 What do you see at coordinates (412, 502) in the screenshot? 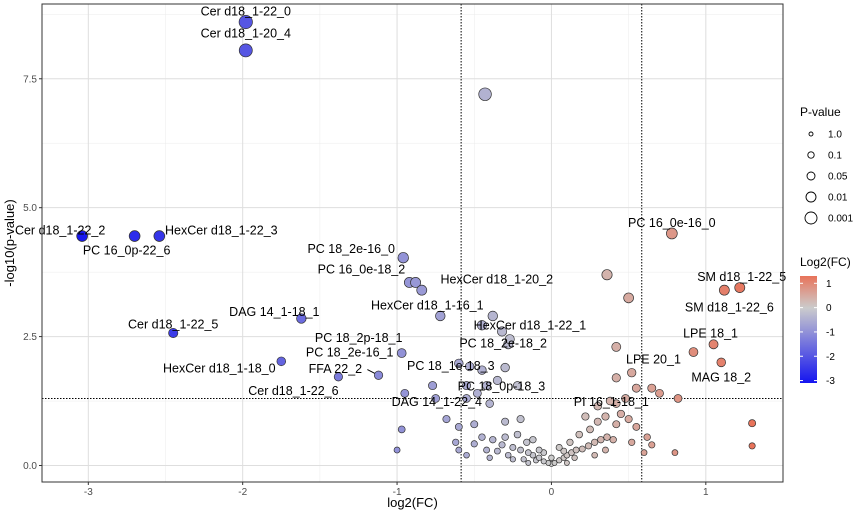
I see `x-axis-title: log2(FC)` at bounding box center [412, 502].